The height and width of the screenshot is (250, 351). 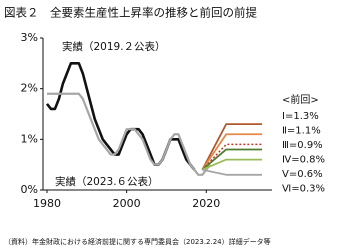 What do you see at coordinates (303, 189) in the screenshot?
I see `legend-entry: Ⅵ=0.3%` at bounding box center [303, 189].